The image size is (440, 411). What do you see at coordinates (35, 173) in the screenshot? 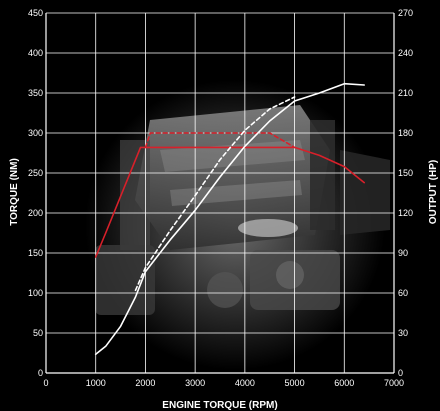
I see `y-tick-label-left: 250` at bounding box center [35, 173].